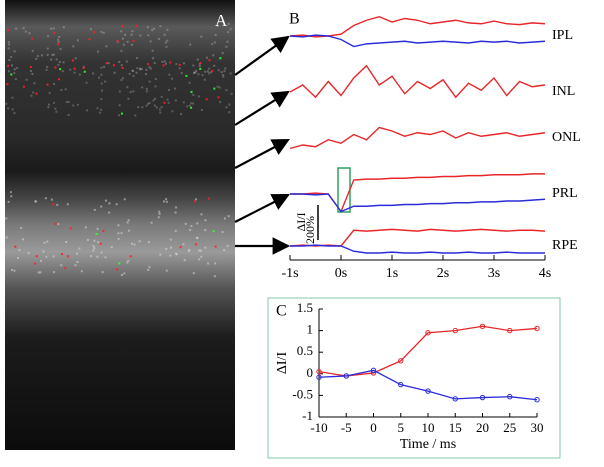  Describe the element at coordinates (310, 372) in the screenshot. I see `y-tick-label: 0` at that location.